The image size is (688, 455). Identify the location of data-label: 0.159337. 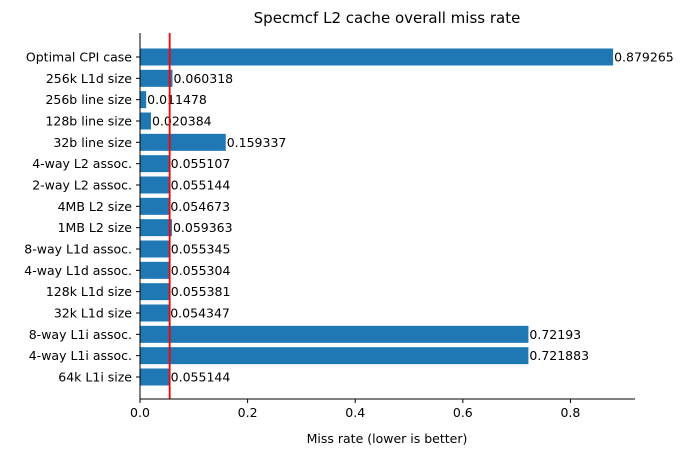
(257, 142).